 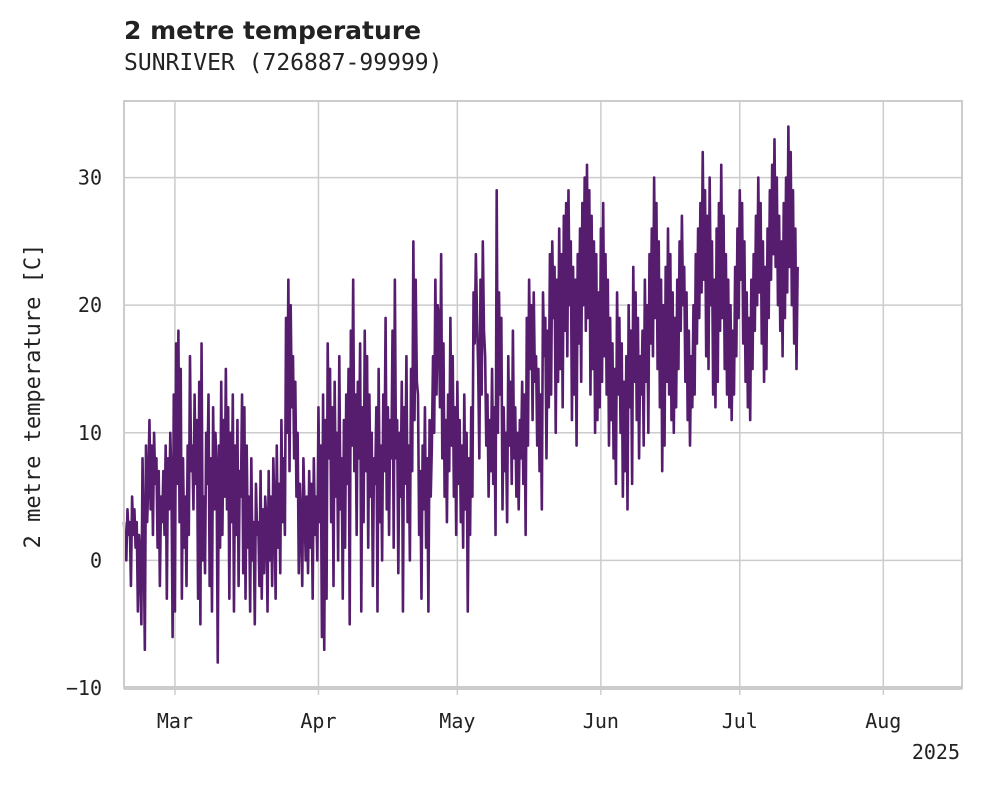 What do you see at coordinates (883, 721) in the screenshot?
I see `x-tick-label: Aug` at bounding box center [883, 721].